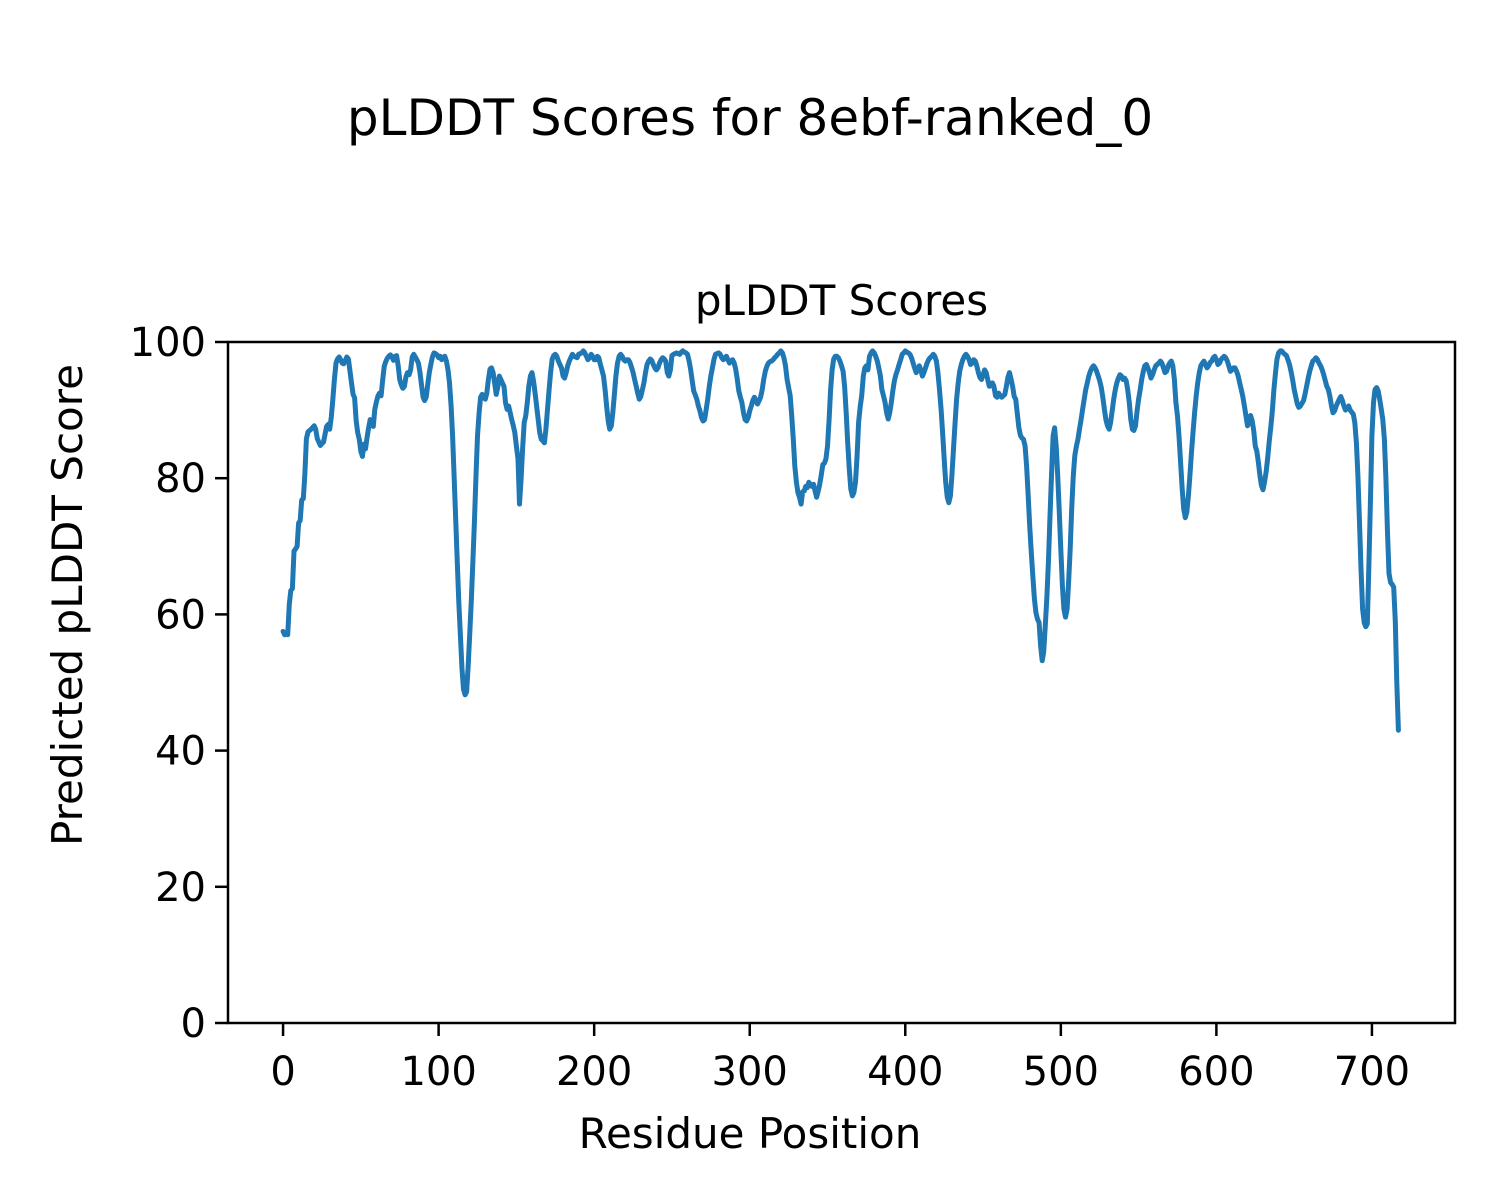  Describe the element at coordinates (180, 752) in the screenshot. I see `y-tick-label: 40` at that location.